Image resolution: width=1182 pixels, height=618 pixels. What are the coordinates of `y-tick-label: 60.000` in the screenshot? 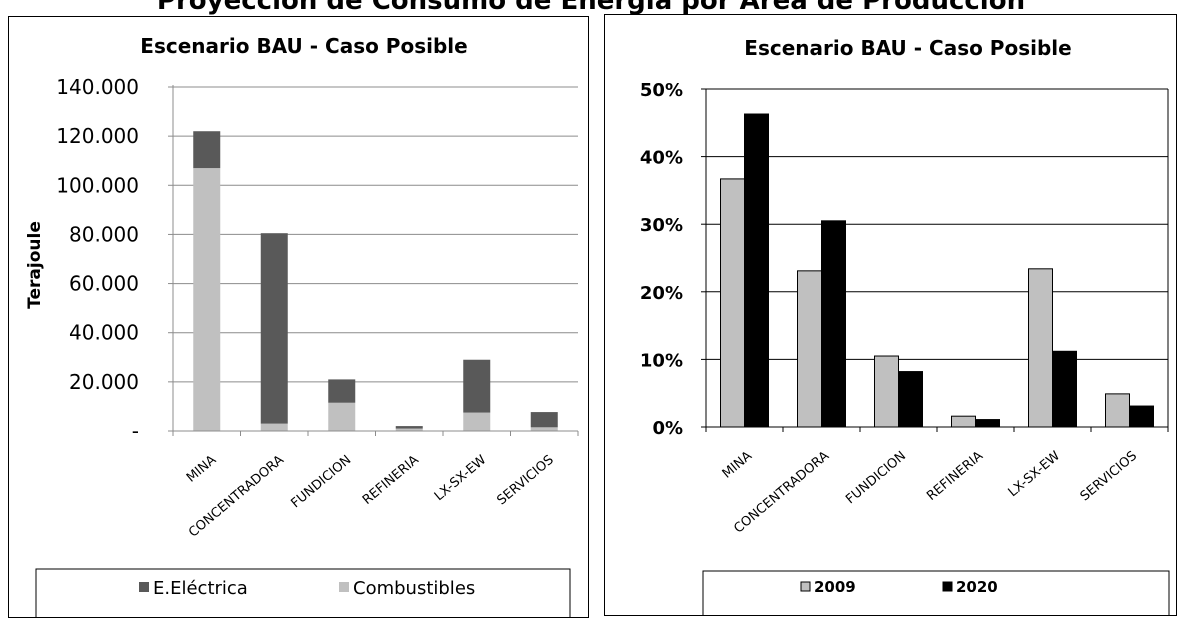 It's located at (104, 284).